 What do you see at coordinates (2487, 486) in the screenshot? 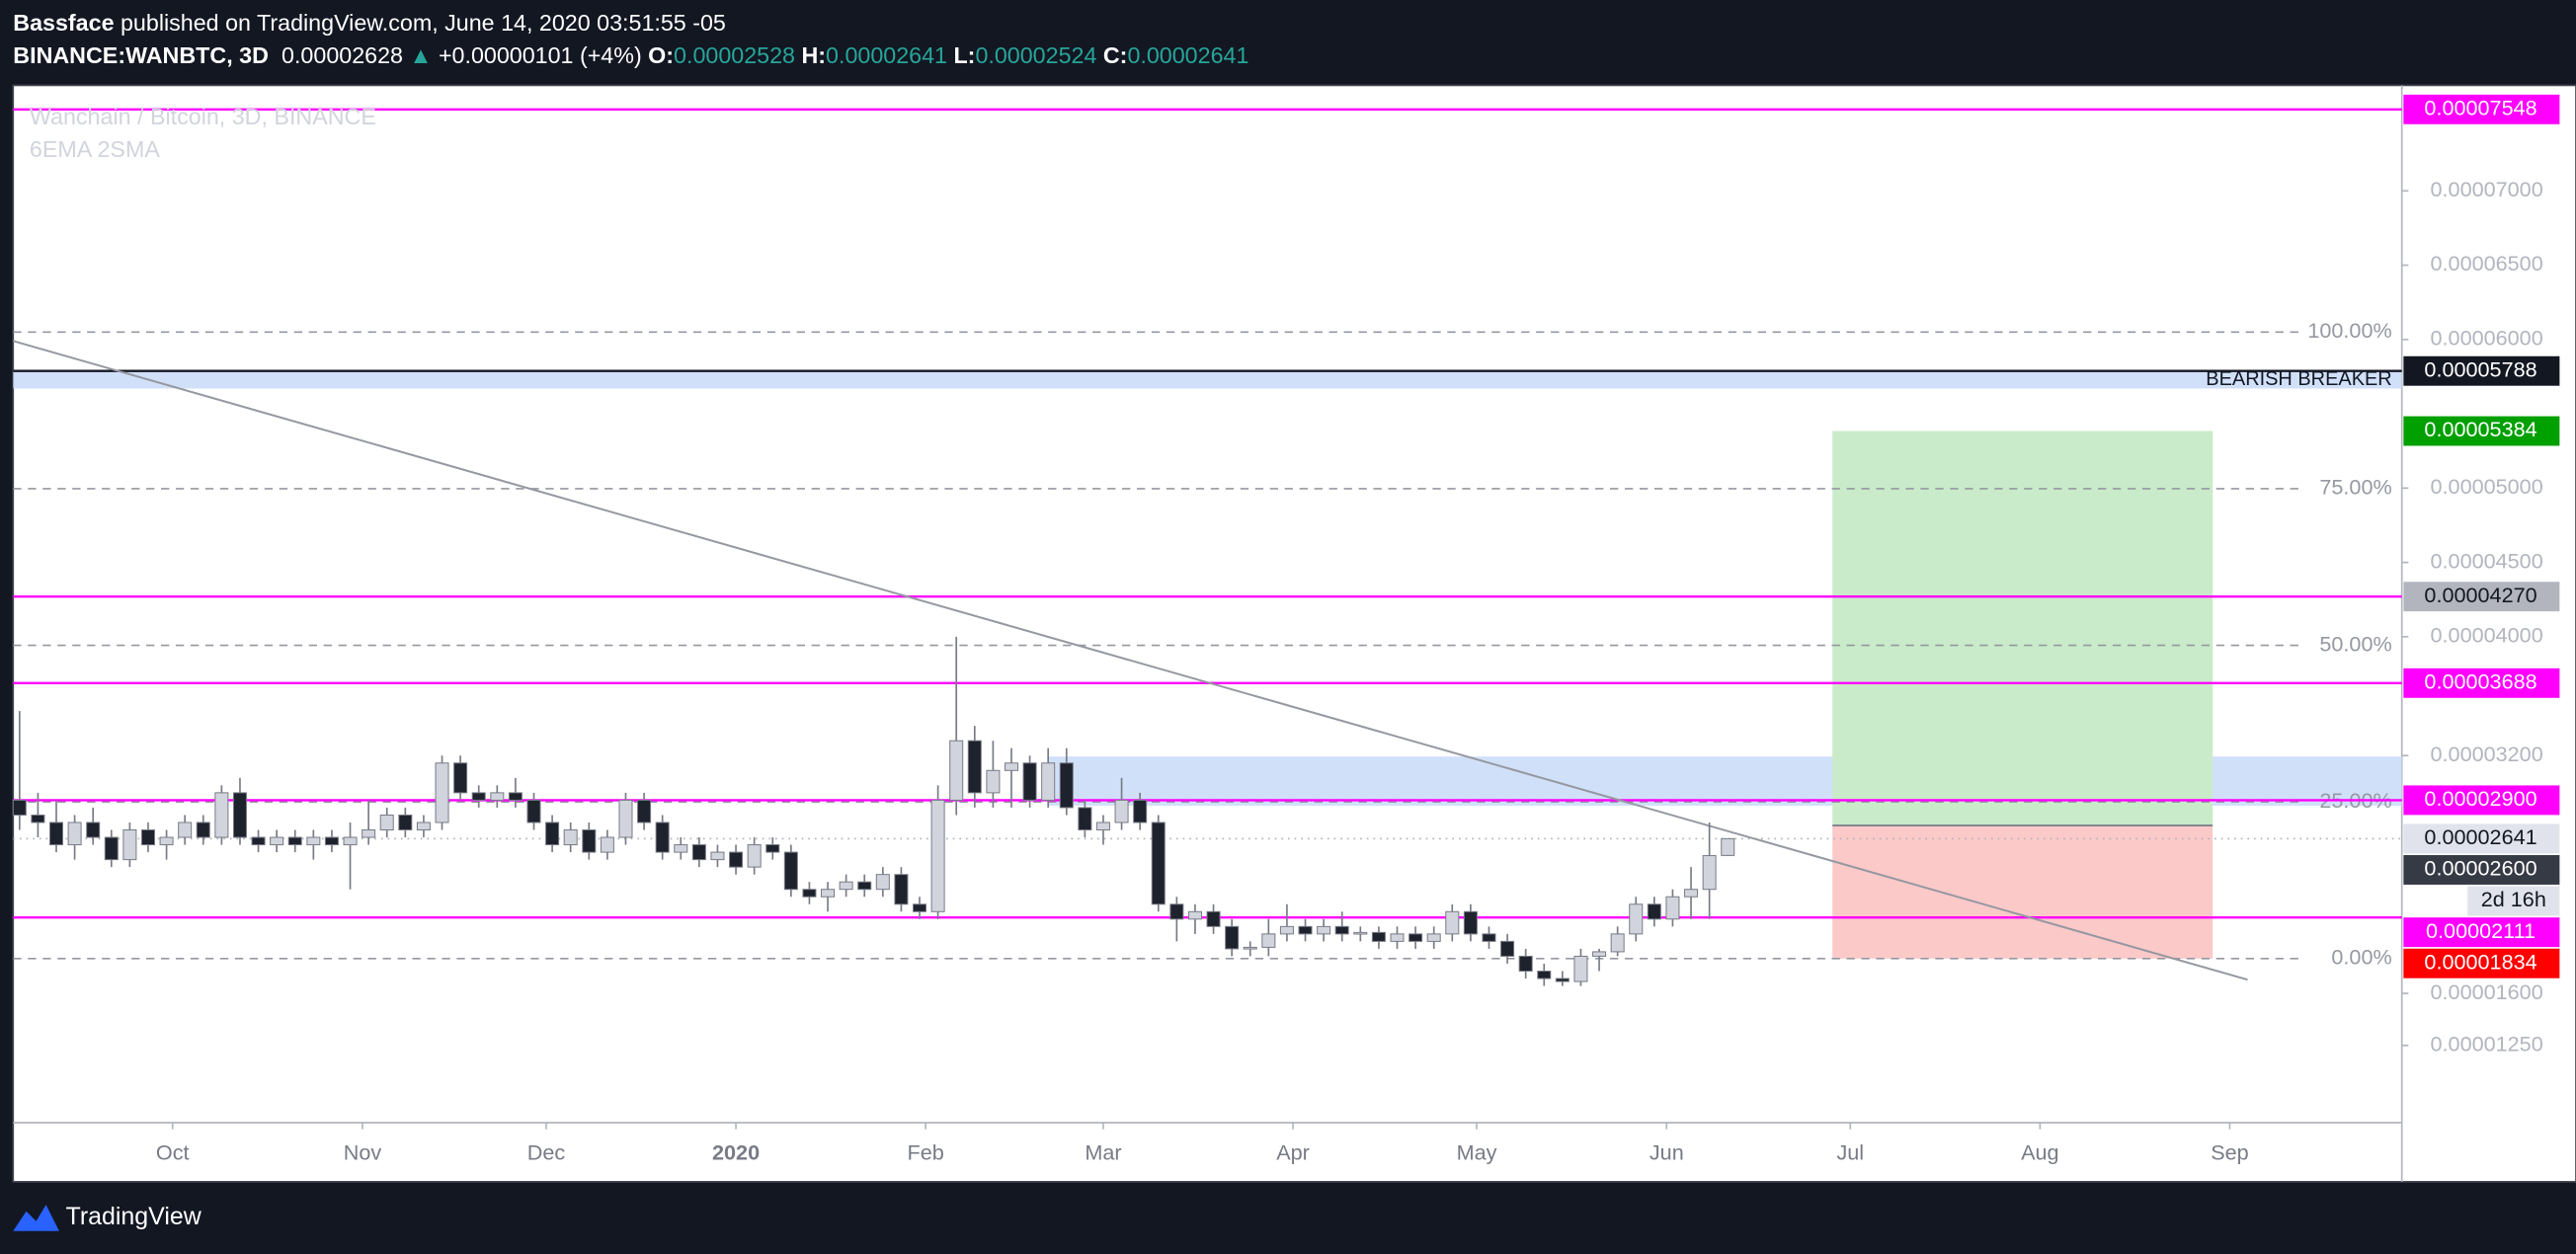
I see `y-tick-label: 0.00005000` at bounding box center [2487, 486].